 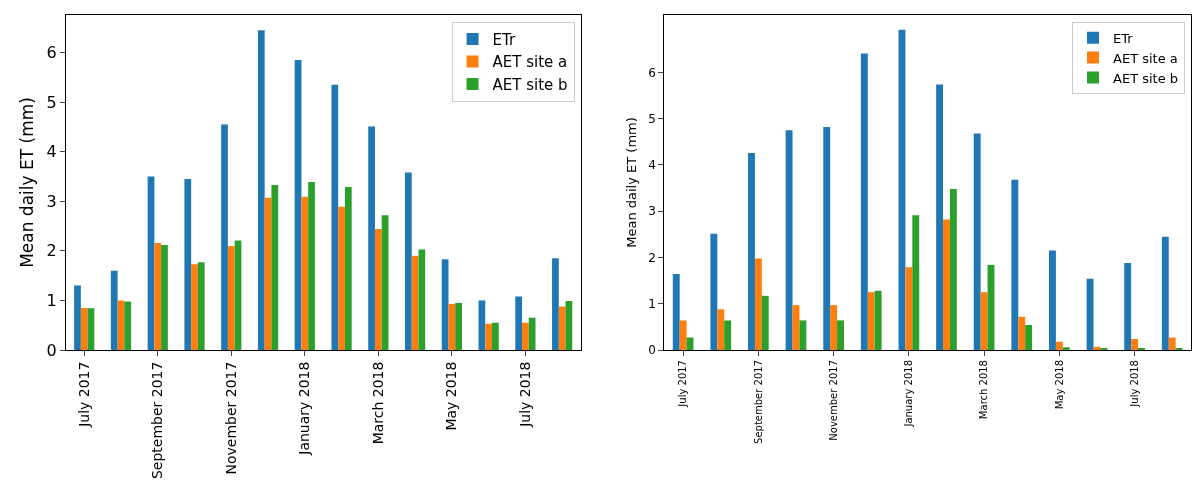 I want to click on y-tick-label: 1, so click(x=51, y=301).